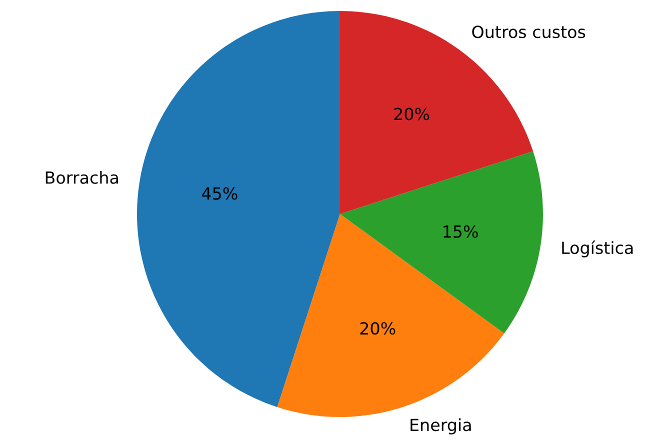 Image resolution: width=668 pixels, height=445 pixels. What do you see at coordinates (82, 177) in the screenshot?
I see `slice-label: Borracha` at bounding box center [82, 177].